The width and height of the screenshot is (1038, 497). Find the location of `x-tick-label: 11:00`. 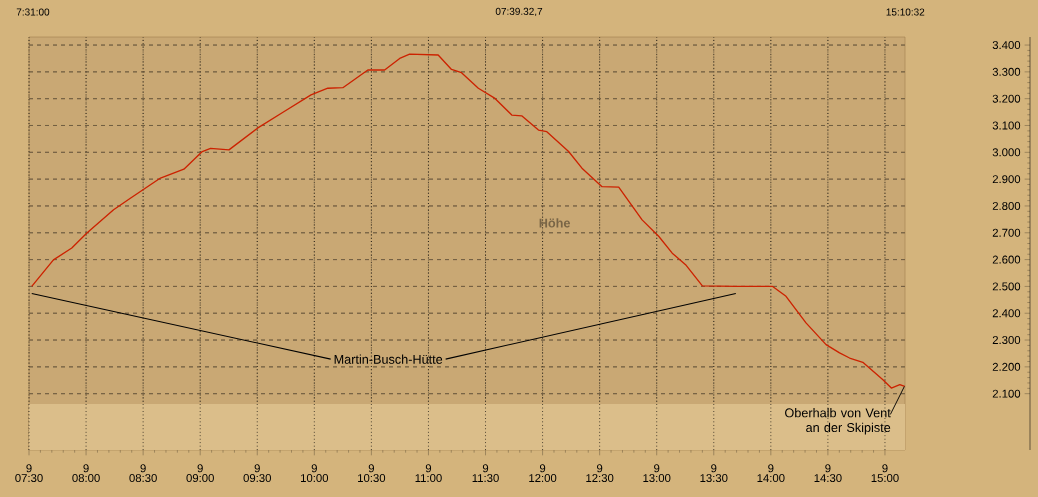

x-tick-label: 11:00 is located at coordinates (428, 478).